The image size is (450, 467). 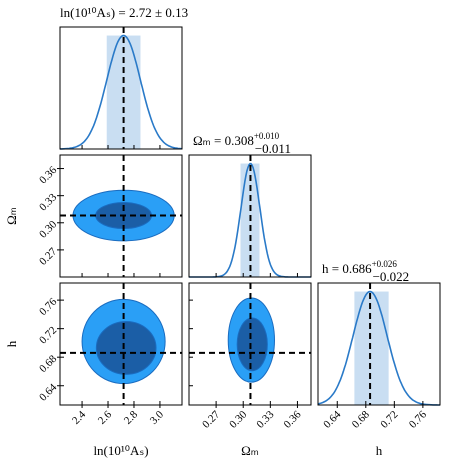 I want to click on y-tick-label: 0.27, so click(x=48, y=256).